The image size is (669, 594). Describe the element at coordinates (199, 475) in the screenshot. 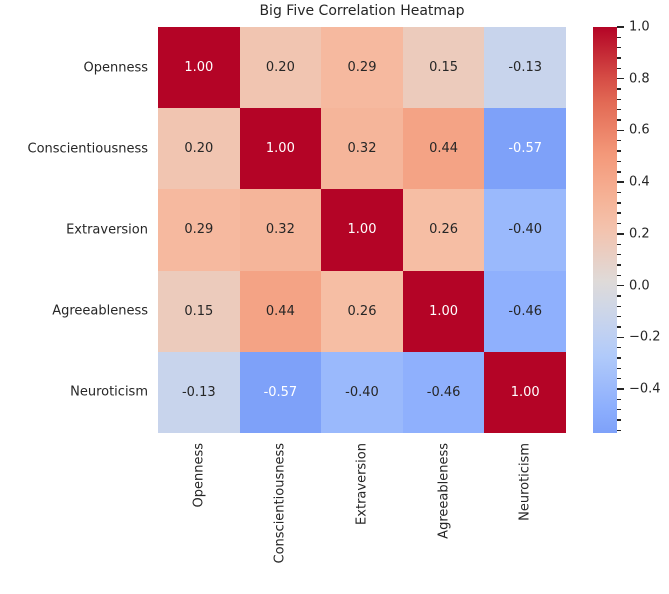

I see `x-tick-label: Openness` at that location.